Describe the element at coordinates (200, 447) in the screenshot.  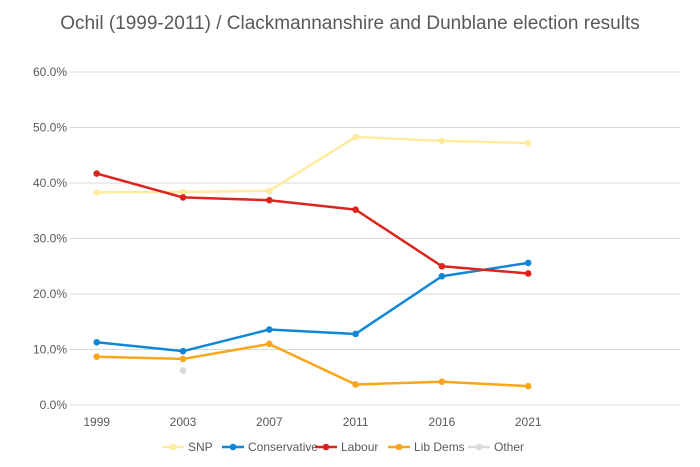
I see `legend-label: SNP` at that location.